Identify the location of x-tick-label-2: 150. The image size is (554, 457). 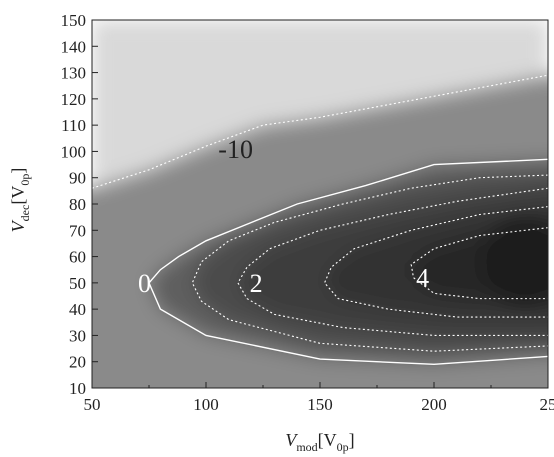
(320, 404).